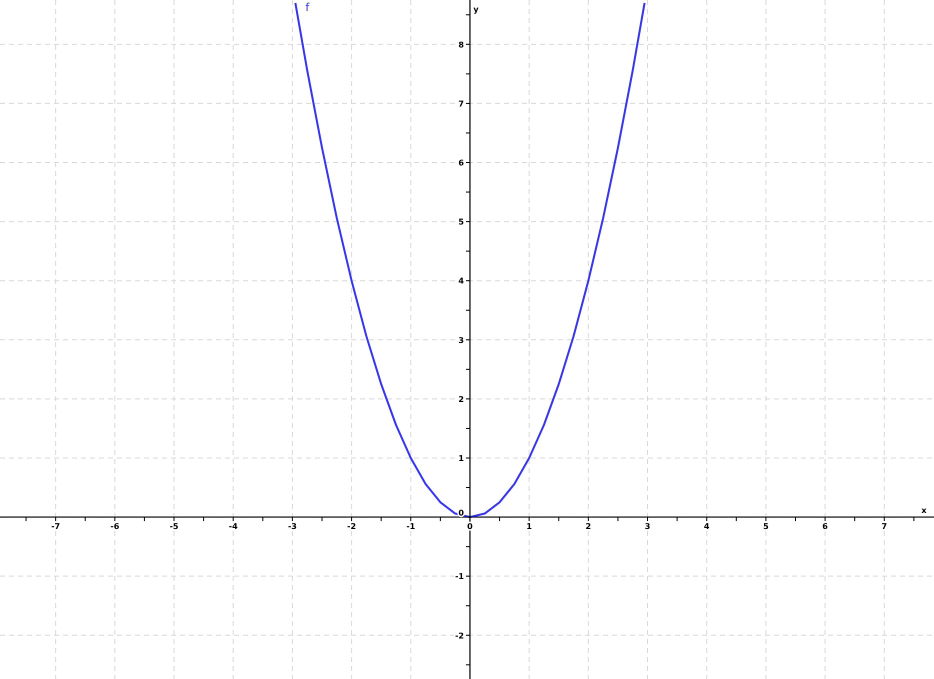 Image resolution: width=934 pixels, height=679 pixels. I want to click on y-tick-label: 2, so click(461, 399).